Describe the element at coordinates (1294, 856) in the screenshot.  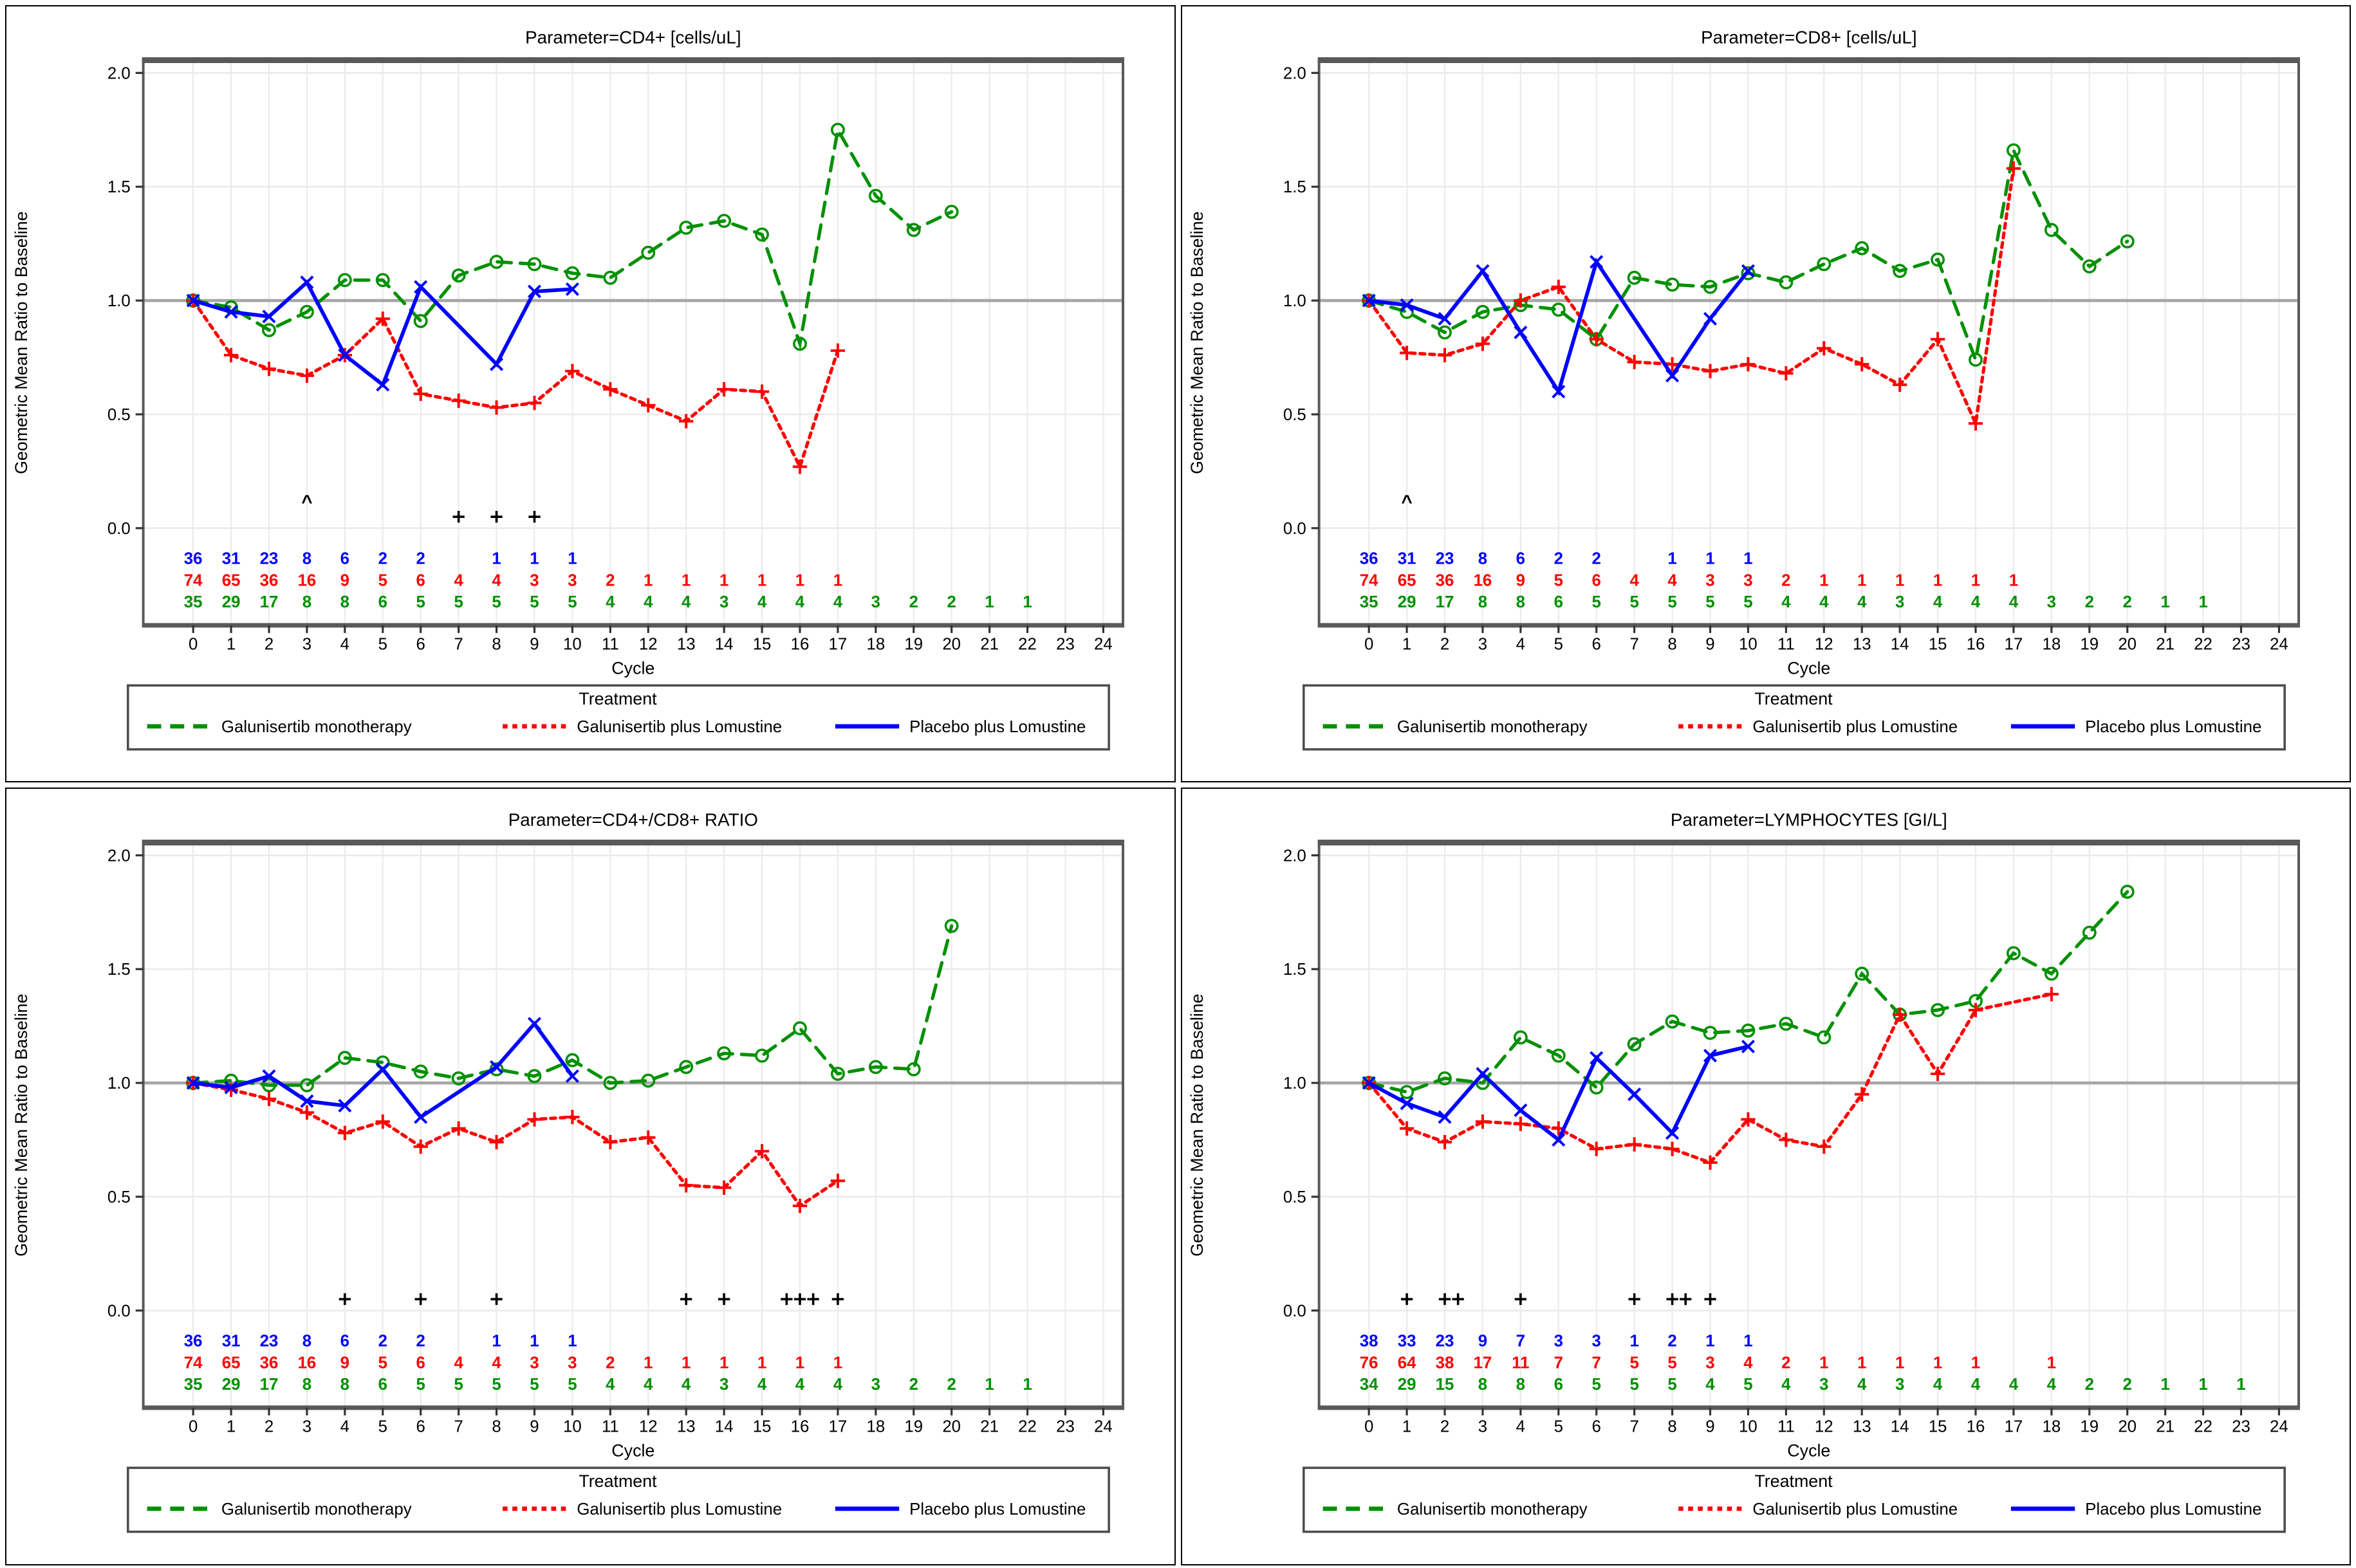
I see `y-axis-tick-label: 2.0` at that location.